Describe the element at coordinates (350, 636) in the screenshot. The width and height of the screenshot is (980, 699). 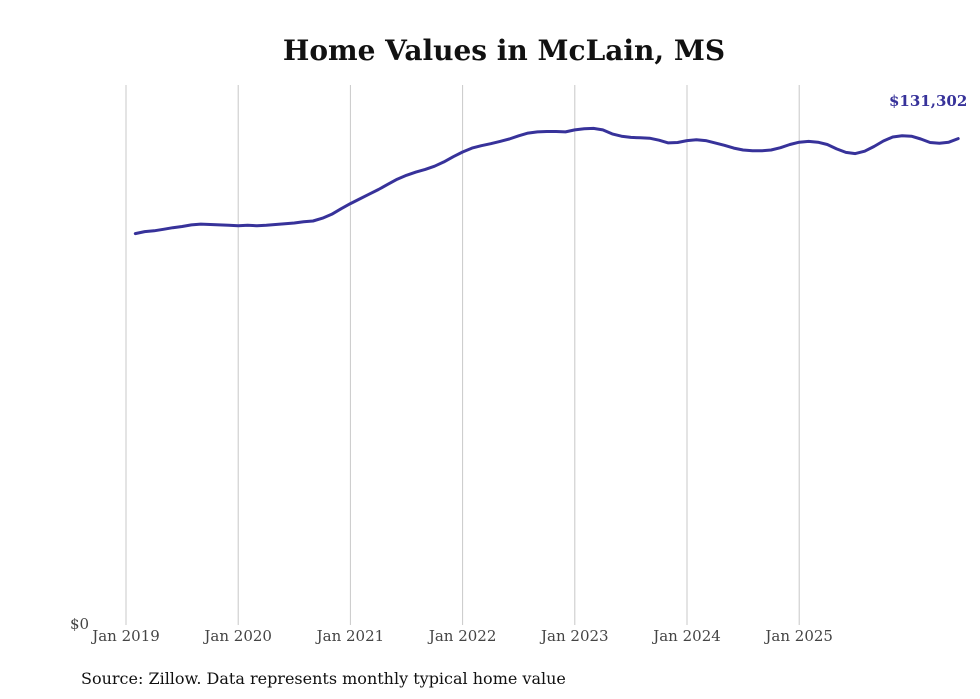
I see `x-tick-label-jan-2021: Jan 2021` at that location.